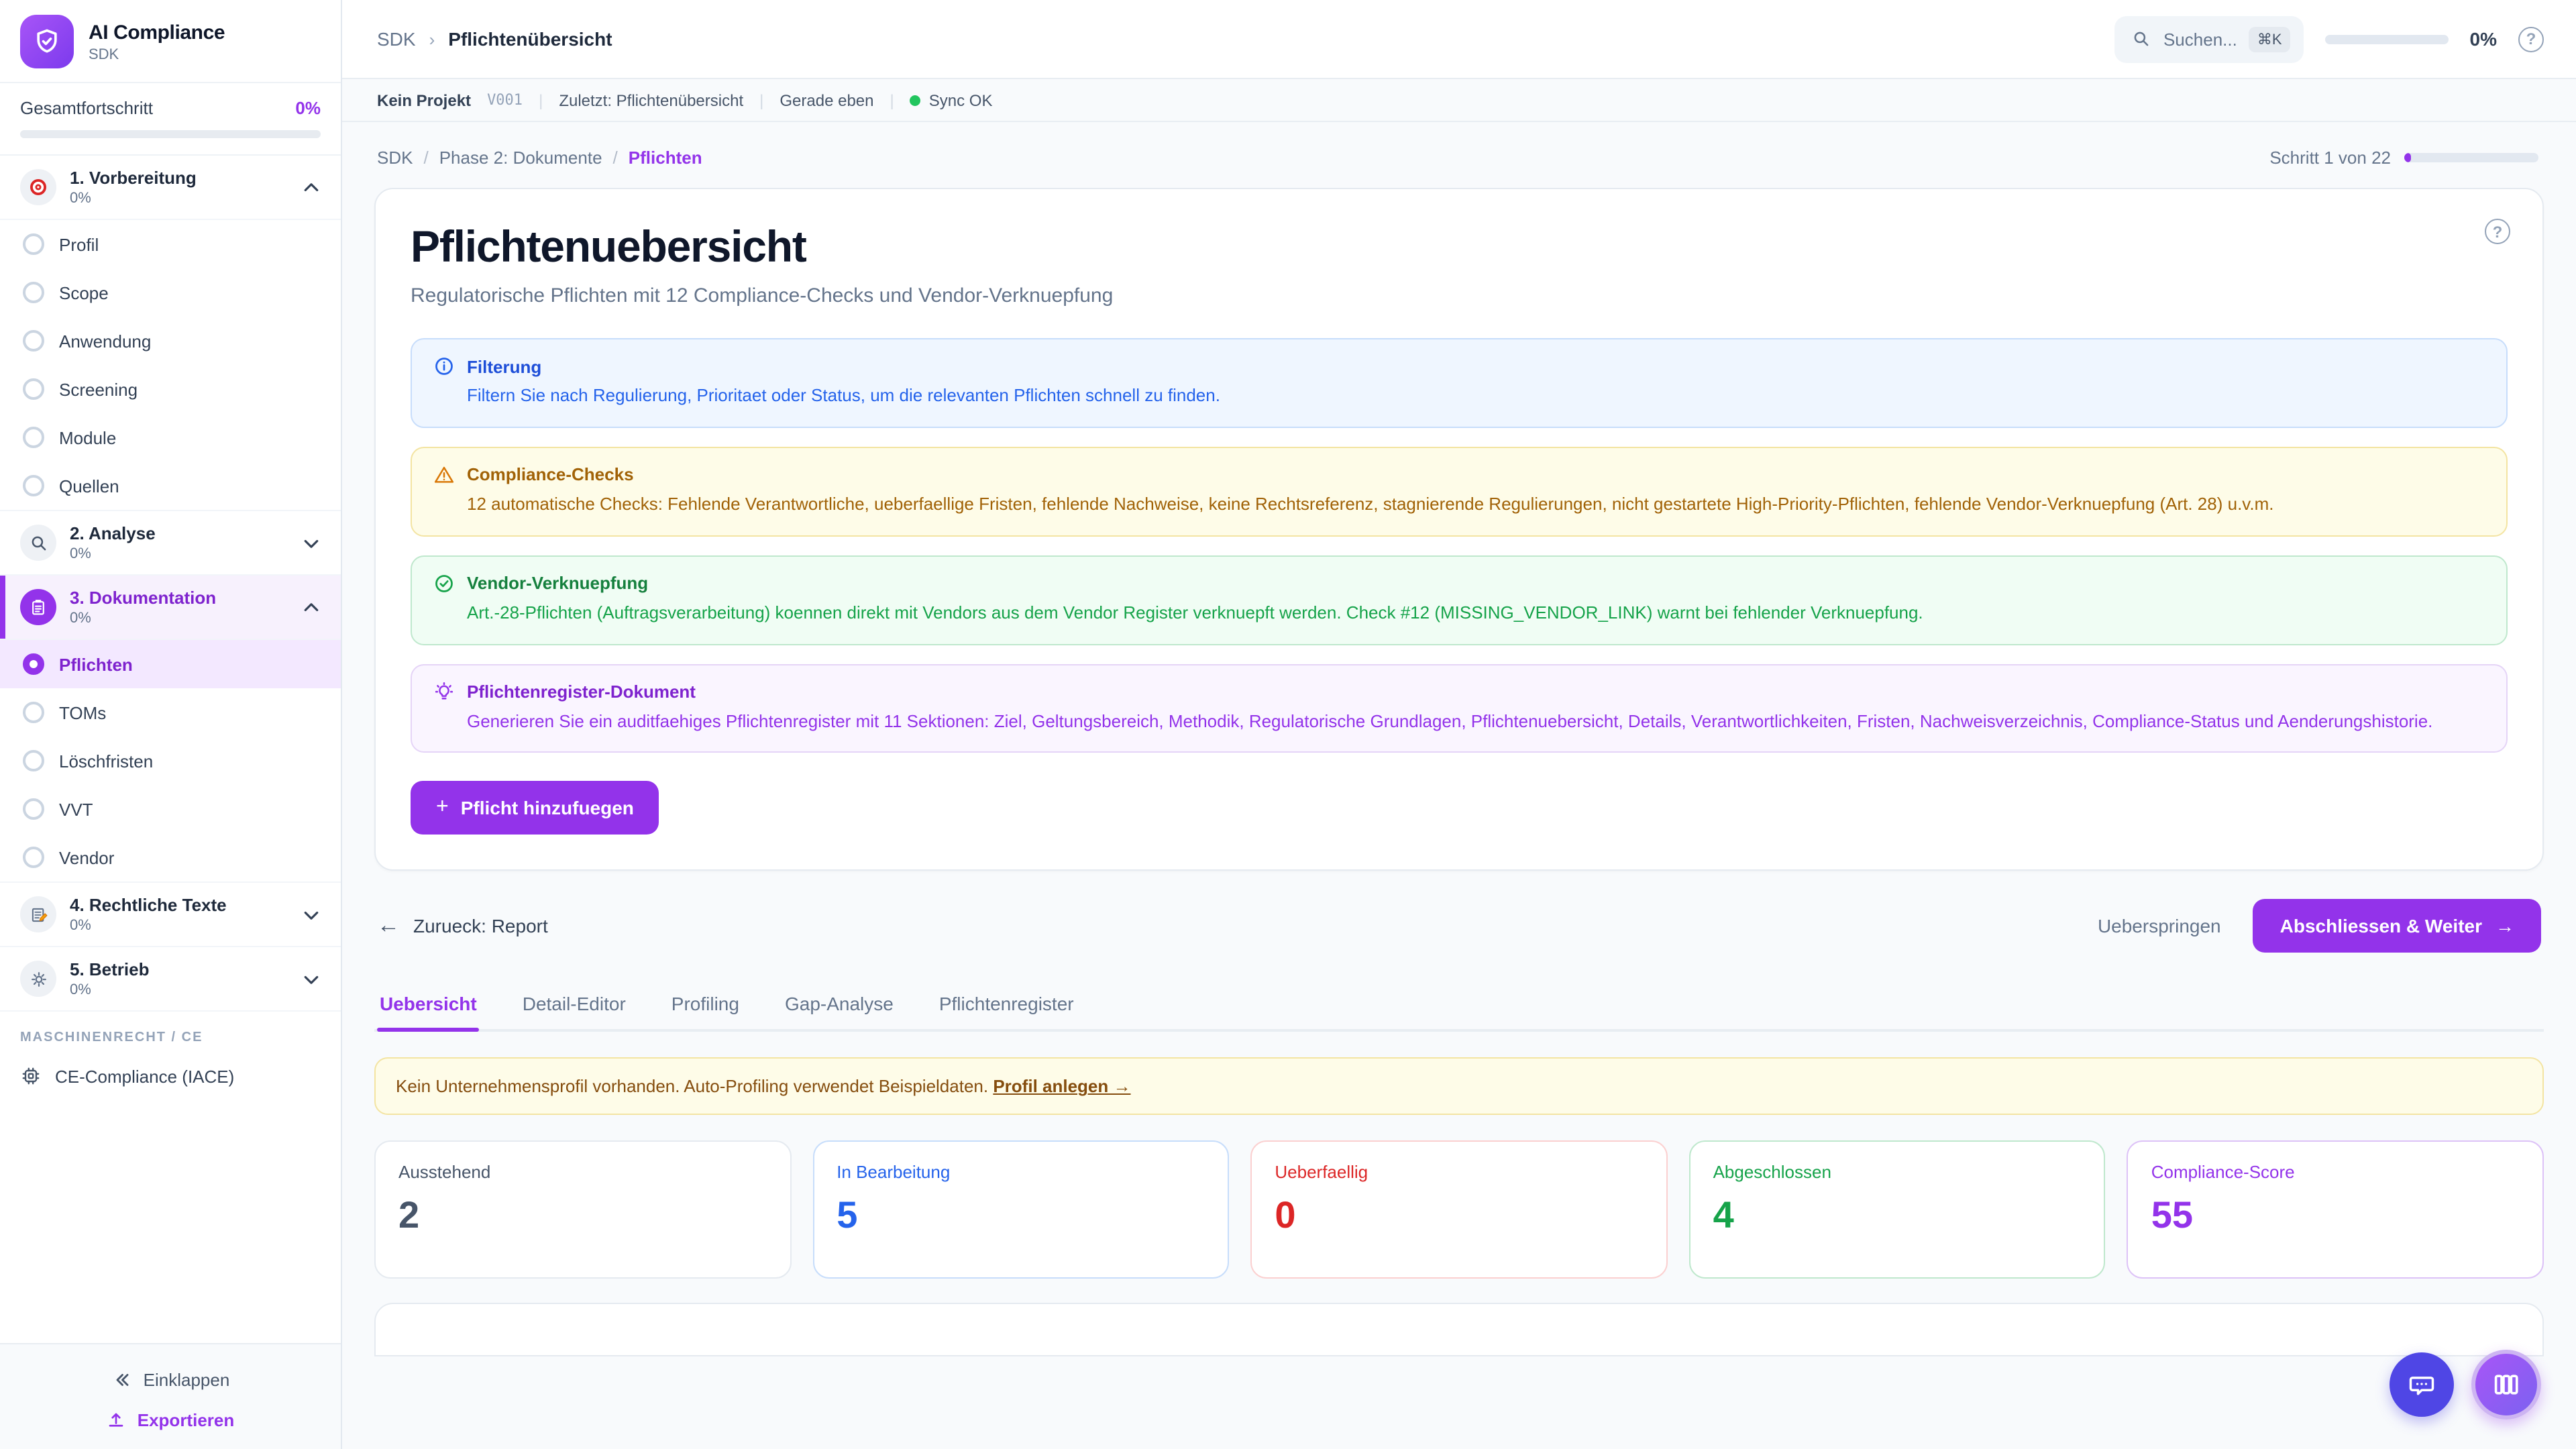  Describe the element at coordinates (89, 486) in the screenshot. I see `sidebar-item-label: Quellen` at that location.